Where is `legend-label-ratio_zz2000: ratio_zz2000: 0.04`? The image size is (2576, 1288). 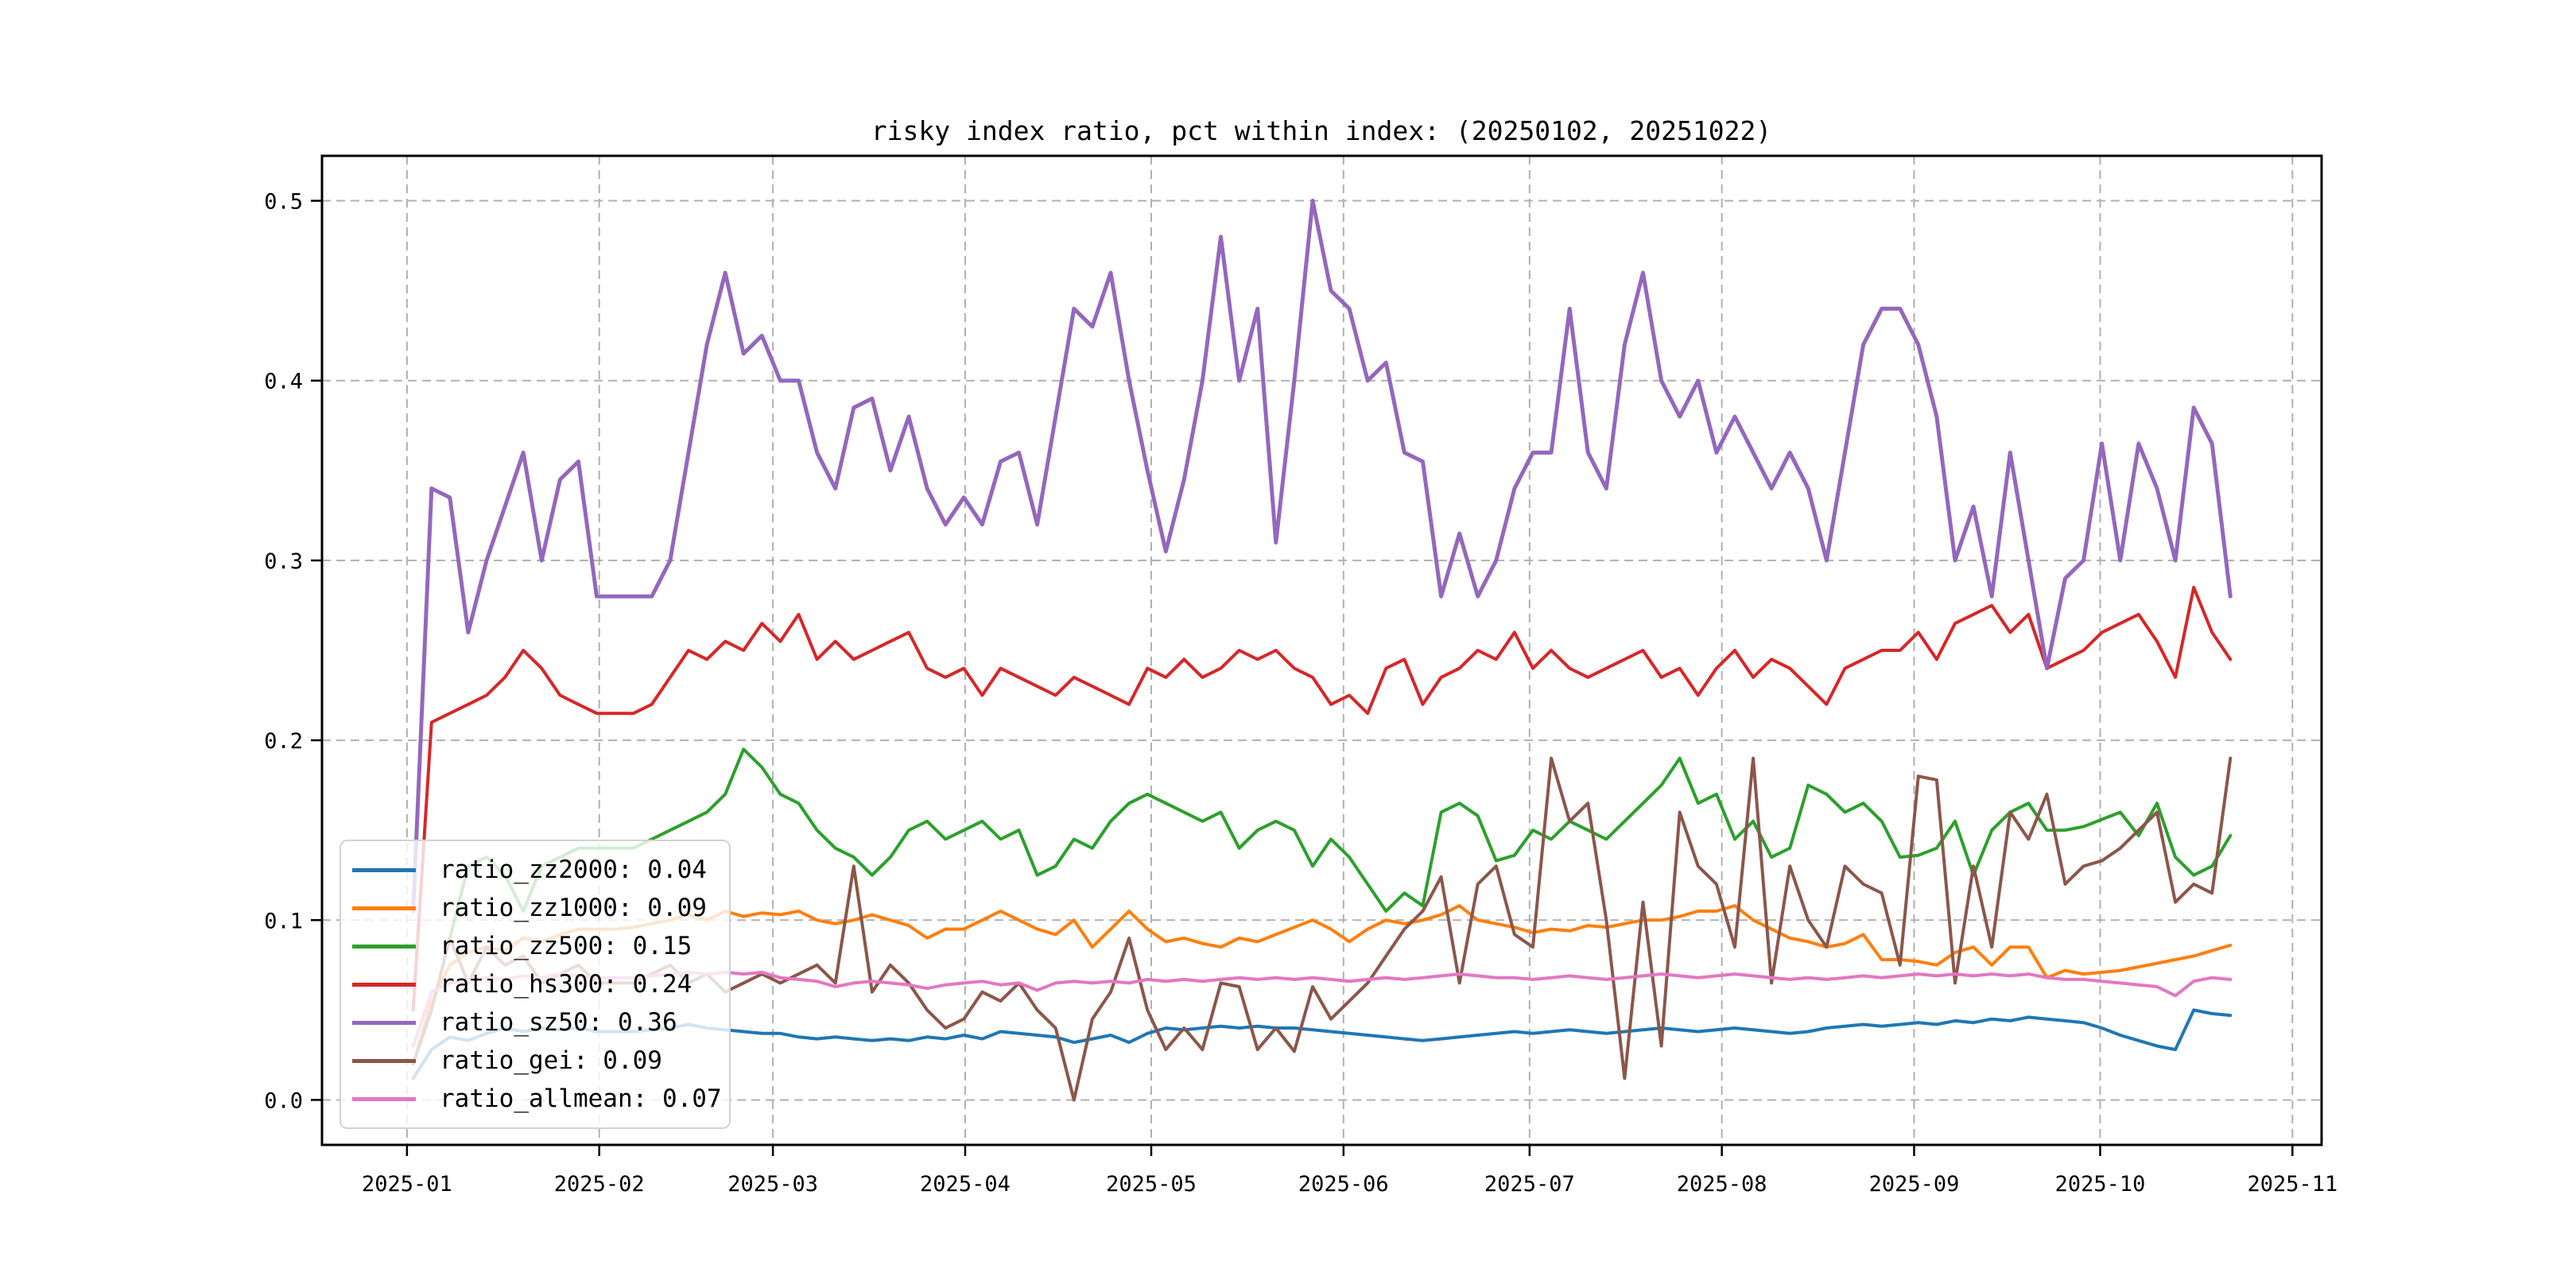 legend-label-ratio_zz2000: ratio_zz2000: 0.04 is located at coordinates (573, 870).